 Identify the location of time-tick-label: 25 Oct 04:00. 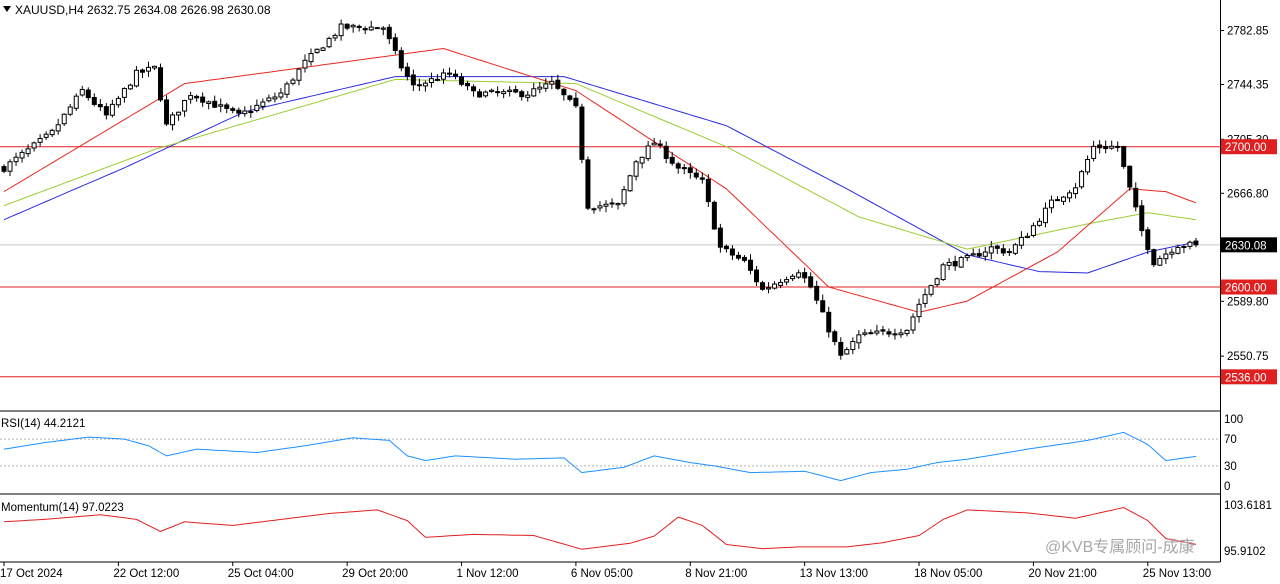
(261, 573).